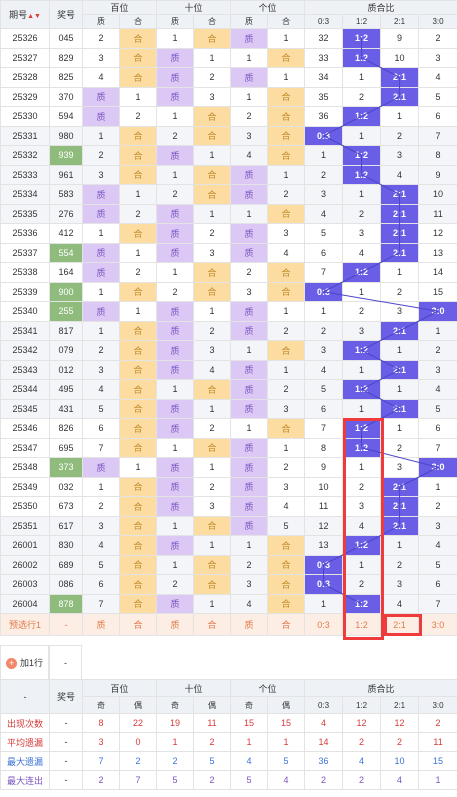  I want to click on hundreds-cell: 1, so click(138, 467).